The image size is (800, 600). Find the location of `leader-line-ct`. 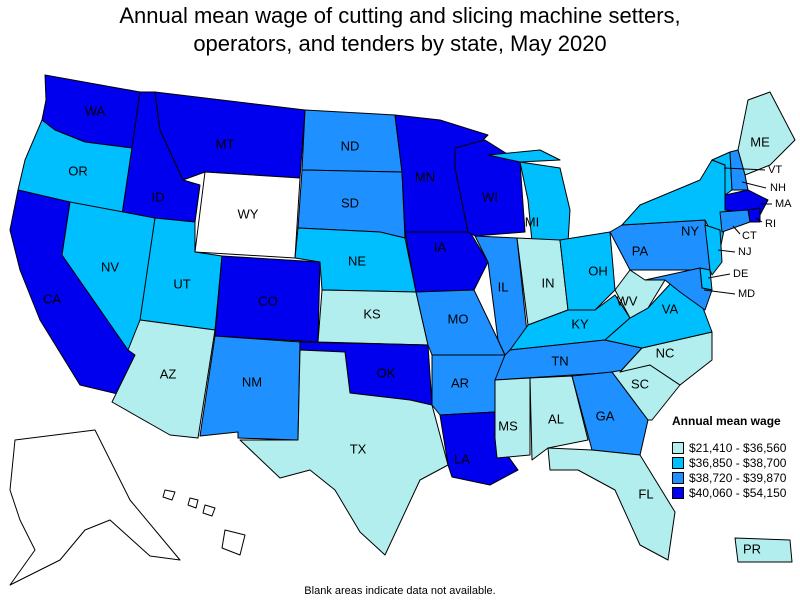

leader-line-ct is located at coordinates (736, 230).